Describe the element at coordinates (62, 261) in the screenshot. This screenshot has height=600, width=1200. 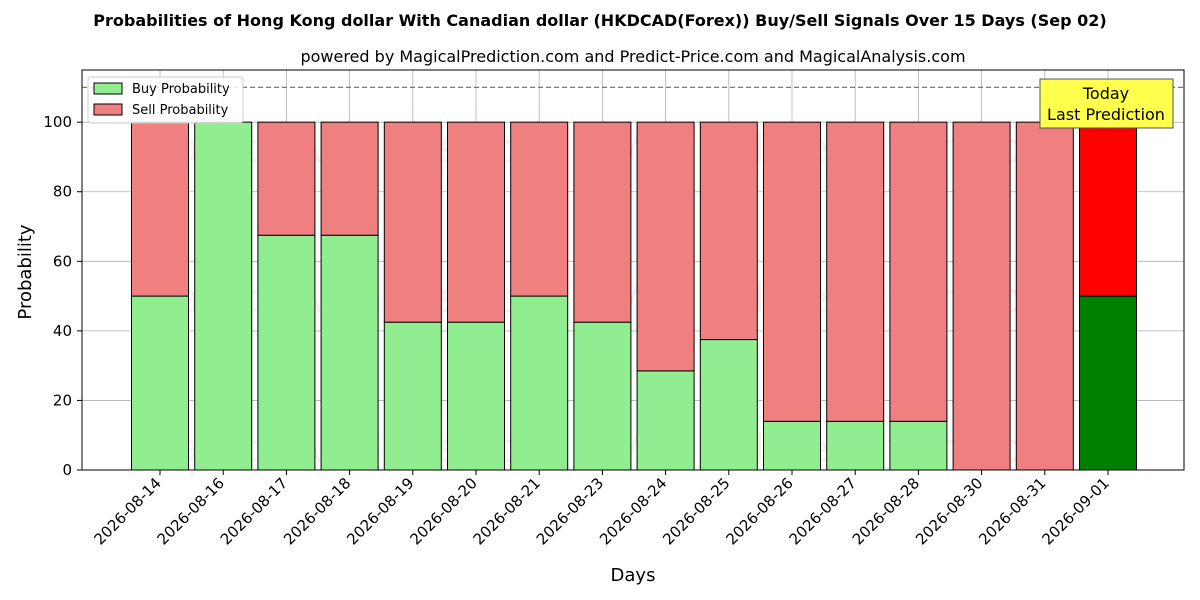
I see `y-tick-label: 60` at that location.